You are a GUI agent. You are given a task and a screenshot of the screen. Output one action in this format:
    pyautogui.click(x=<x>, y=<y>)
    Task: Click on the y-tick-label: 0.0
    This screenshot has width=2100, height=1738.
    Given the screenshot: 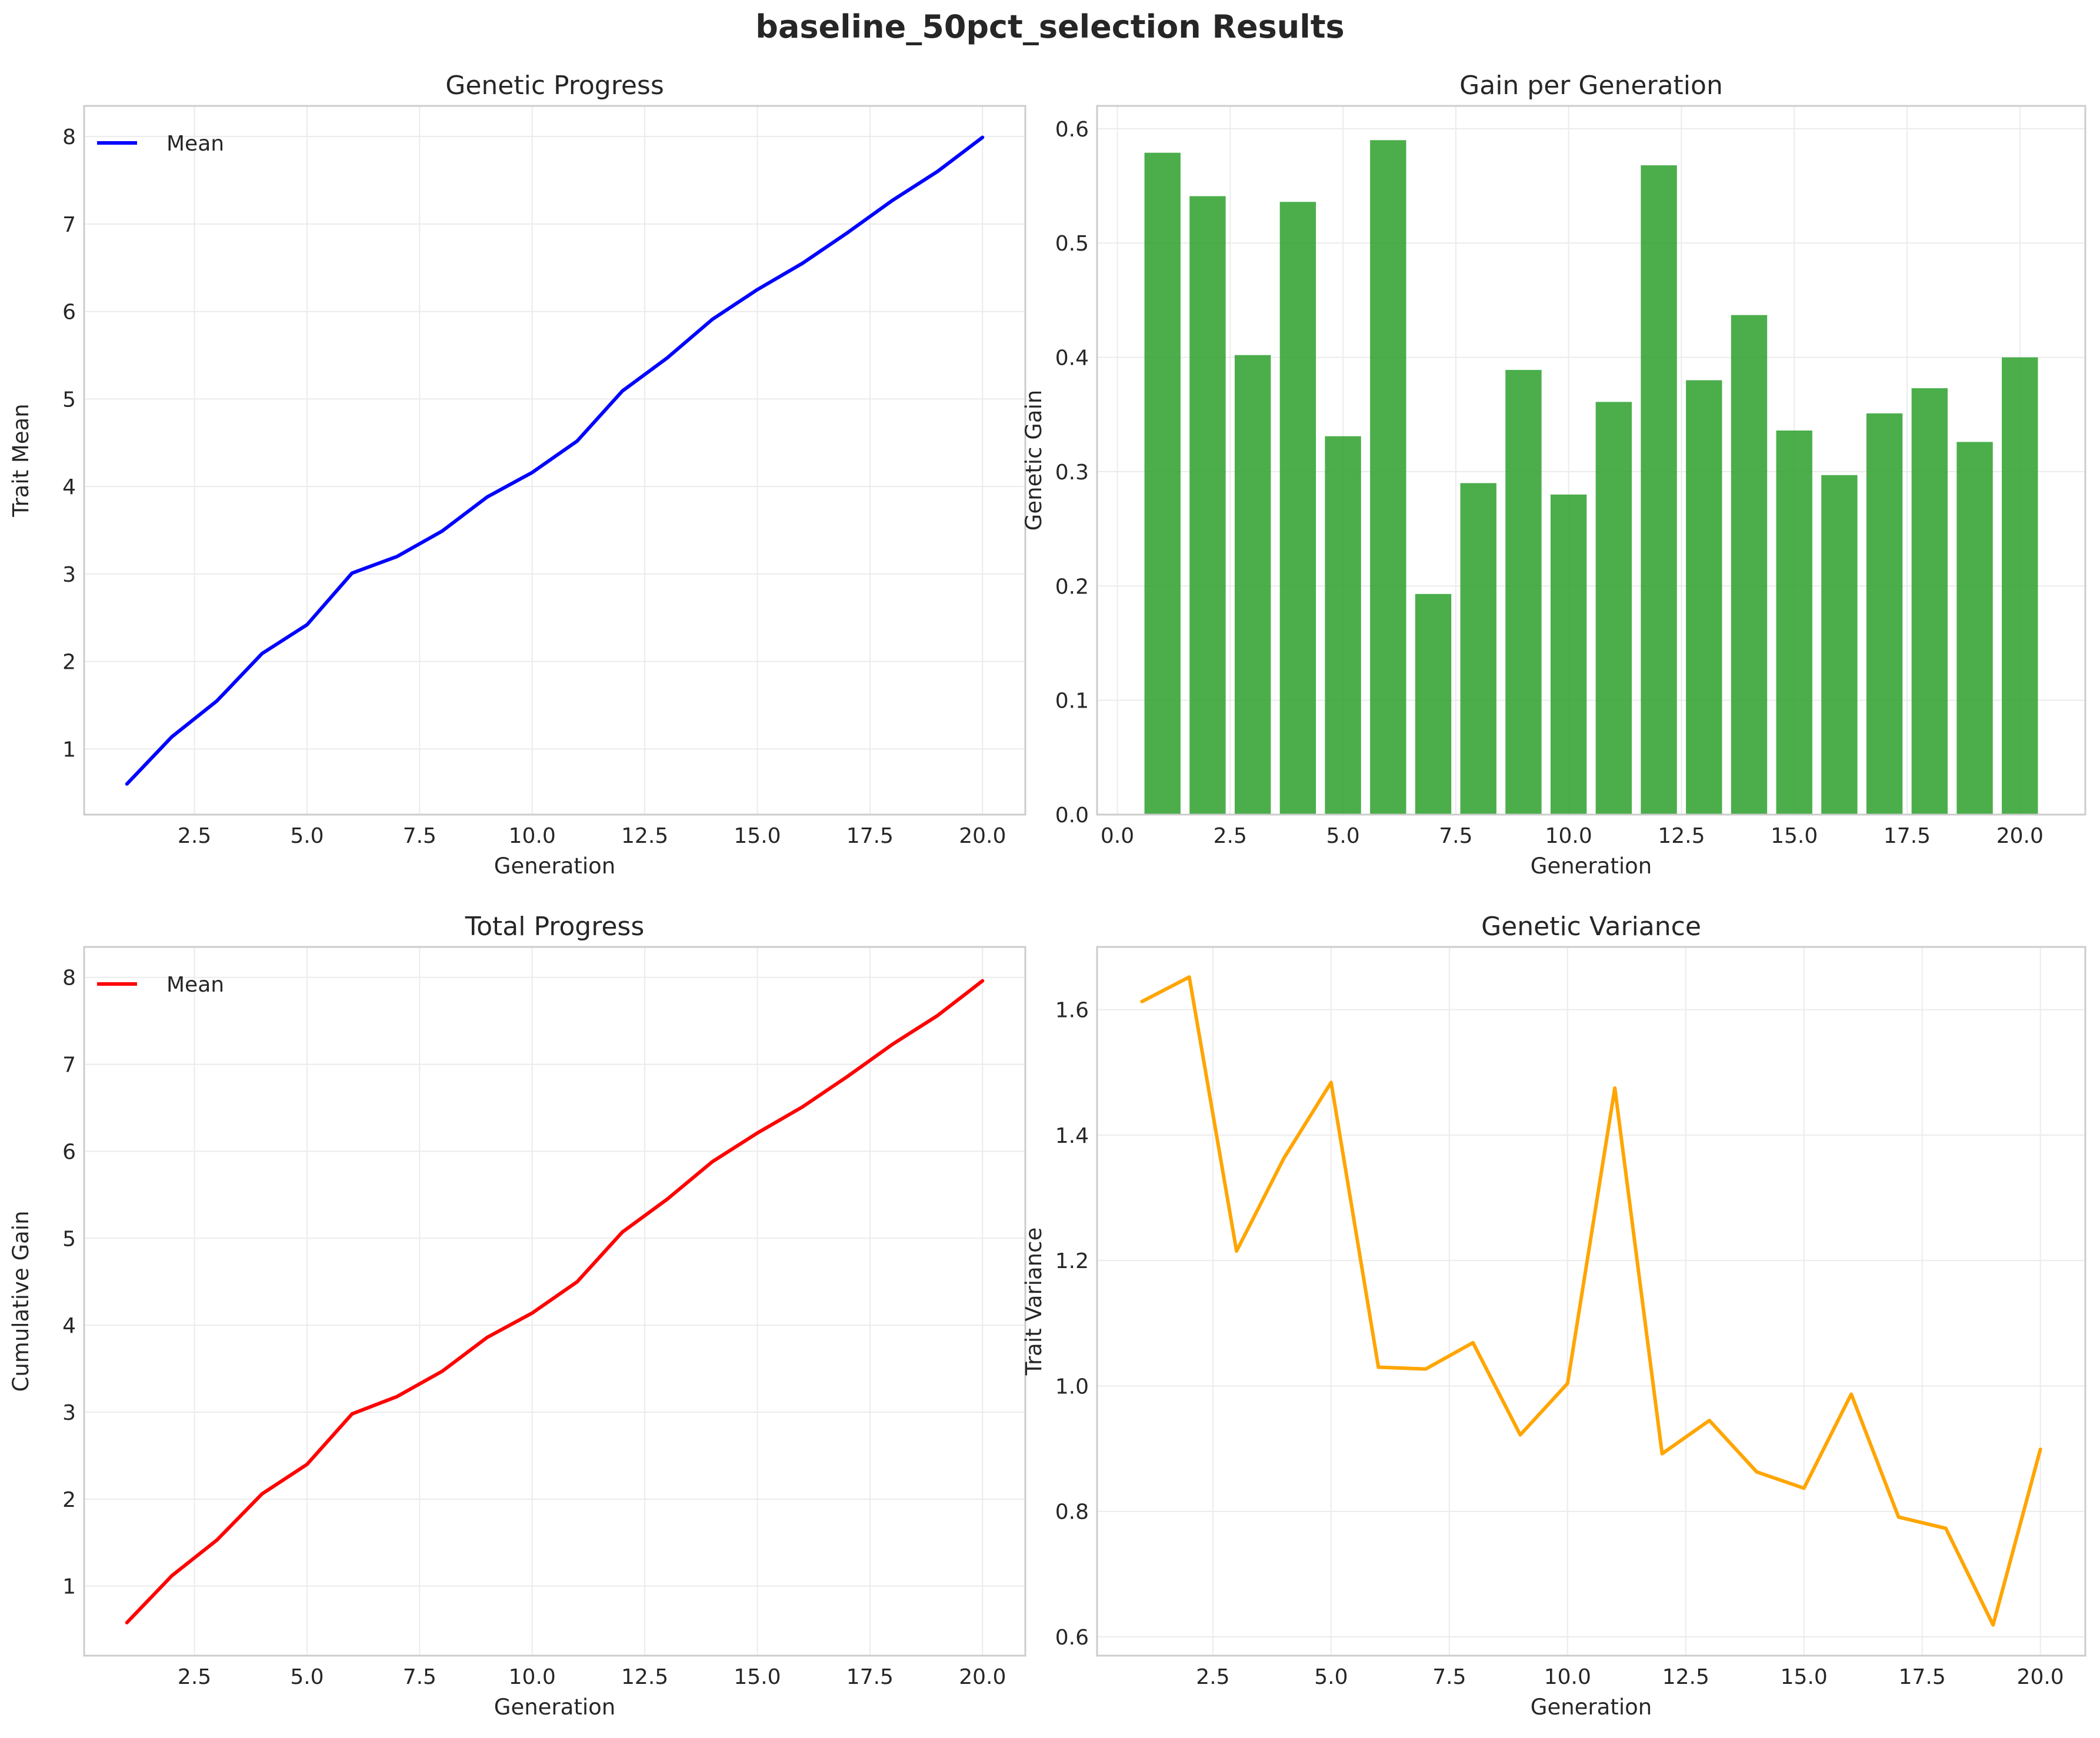 What is the action you would take?
    pyautogui.click(x=1072, y=815)
    